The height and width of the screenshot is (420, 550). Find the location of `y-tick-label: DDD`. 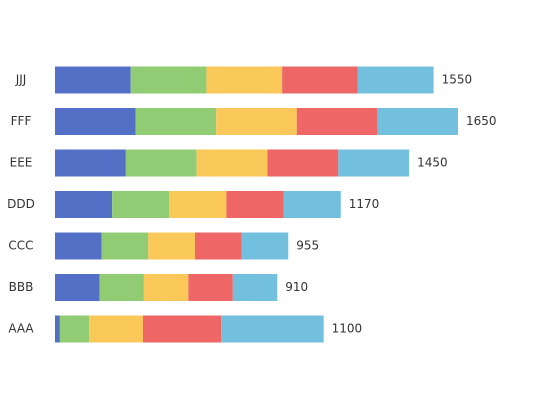

y-tick-label: DDD is located at coordinates (21, 204).